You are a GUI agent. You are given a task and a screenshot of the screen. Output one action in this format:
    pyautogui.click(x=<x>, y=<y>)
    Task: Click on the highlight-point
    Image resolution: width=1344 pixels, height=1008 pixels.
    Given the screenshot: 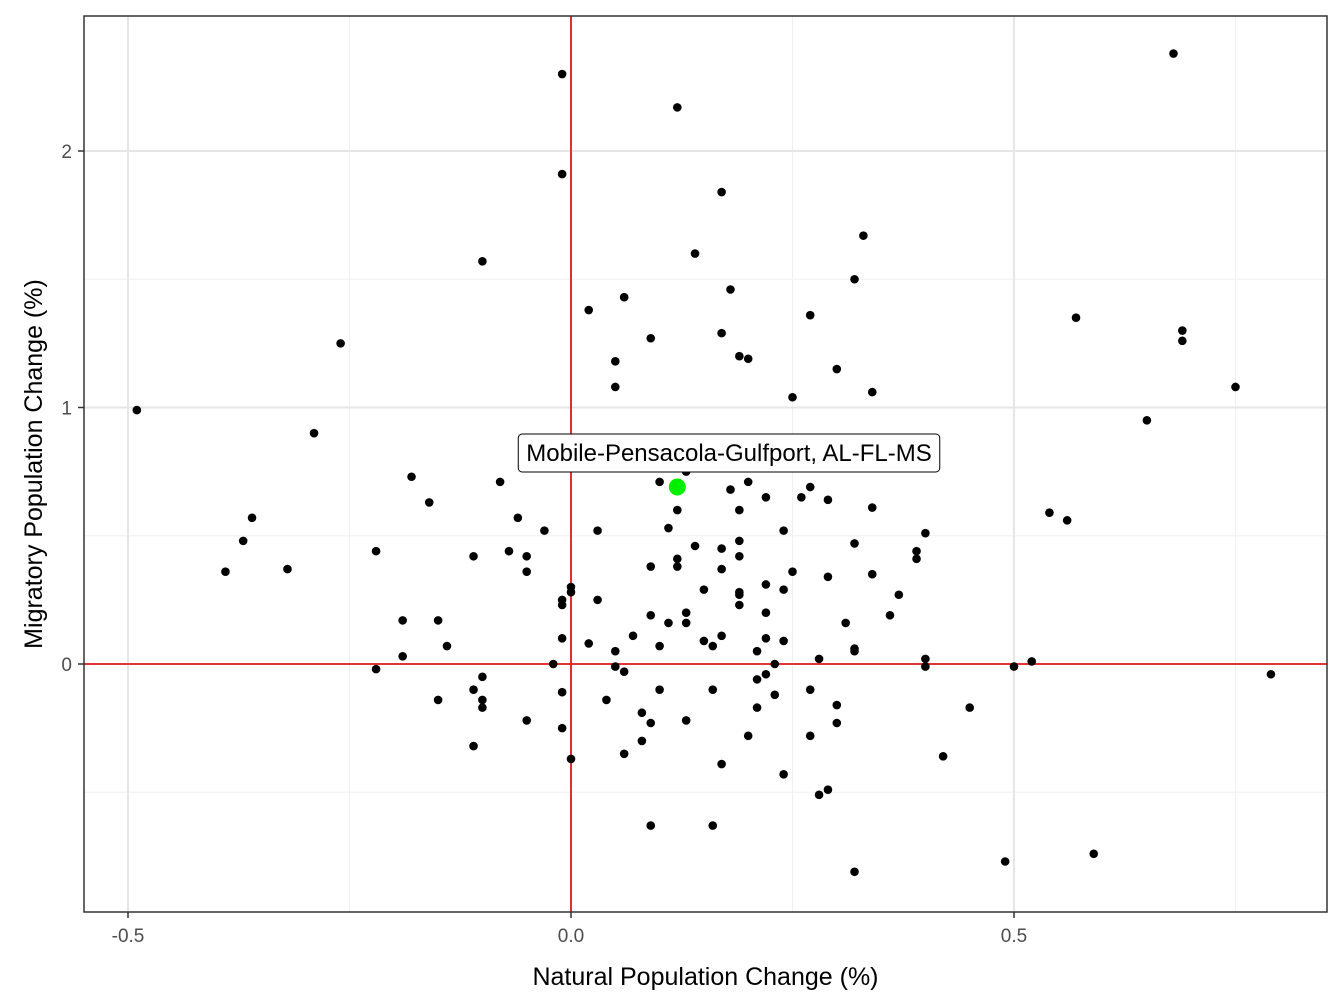 What is the action you would take?
    pyautogui.click(x=677, y=487)
    